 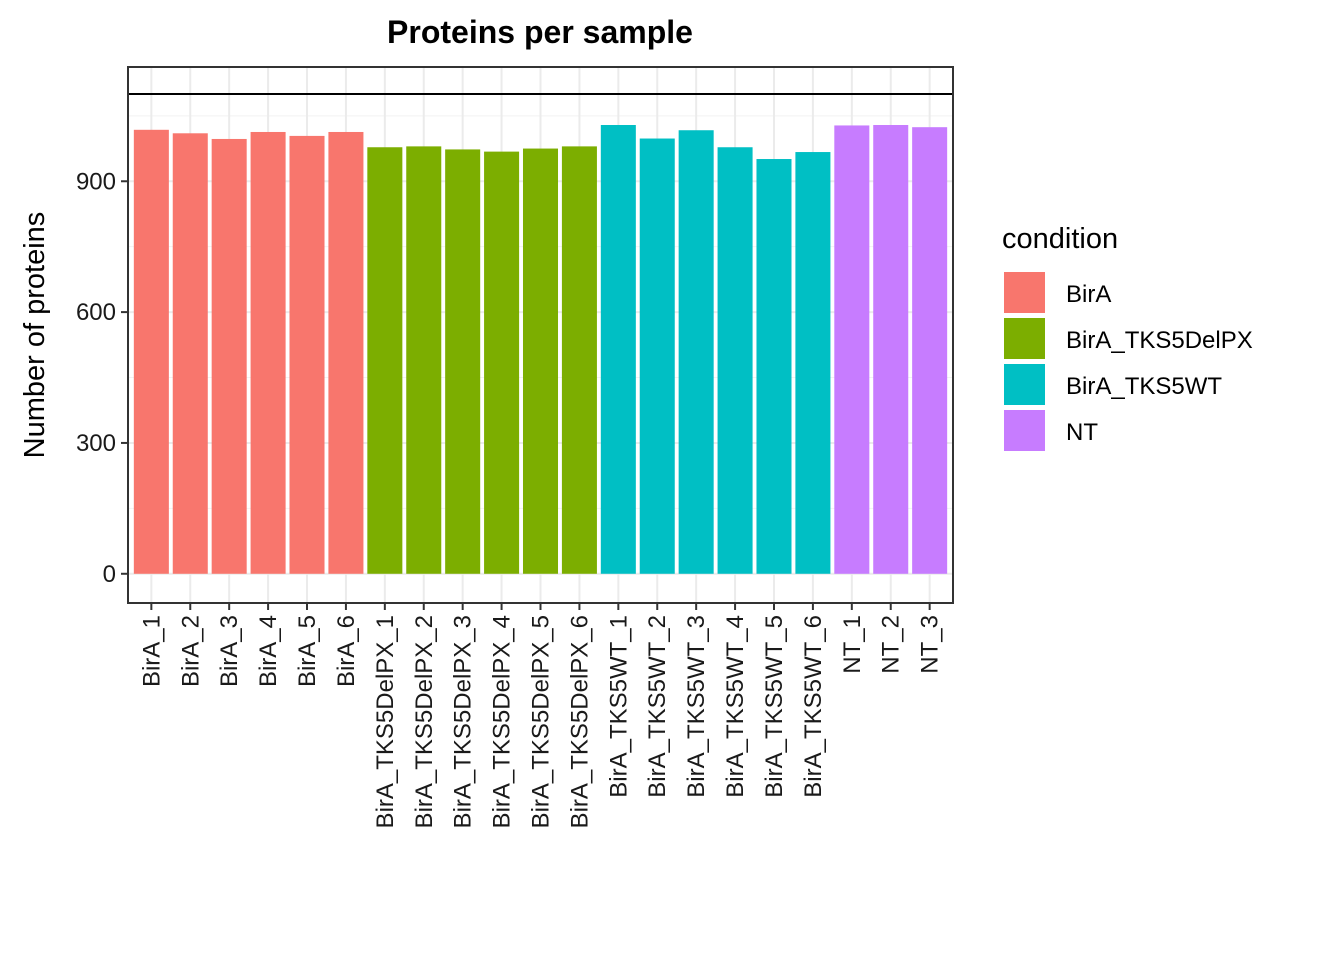 I want to click on x-tick-label: BirA_TKS5DelPX_6, so click(x=579, y=721).